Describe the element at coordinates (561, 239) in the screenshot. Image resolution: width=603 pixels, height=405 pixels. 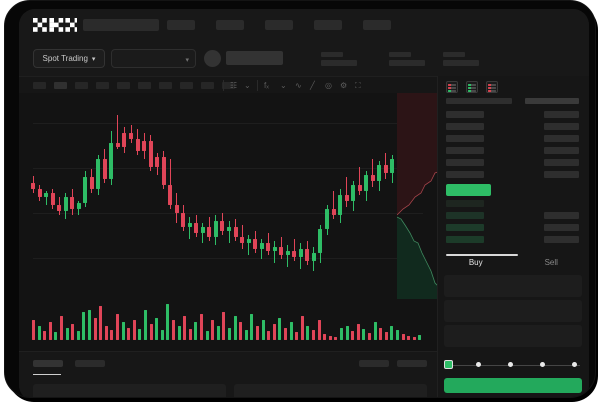
I see `orderbook-bid-size` at that location.